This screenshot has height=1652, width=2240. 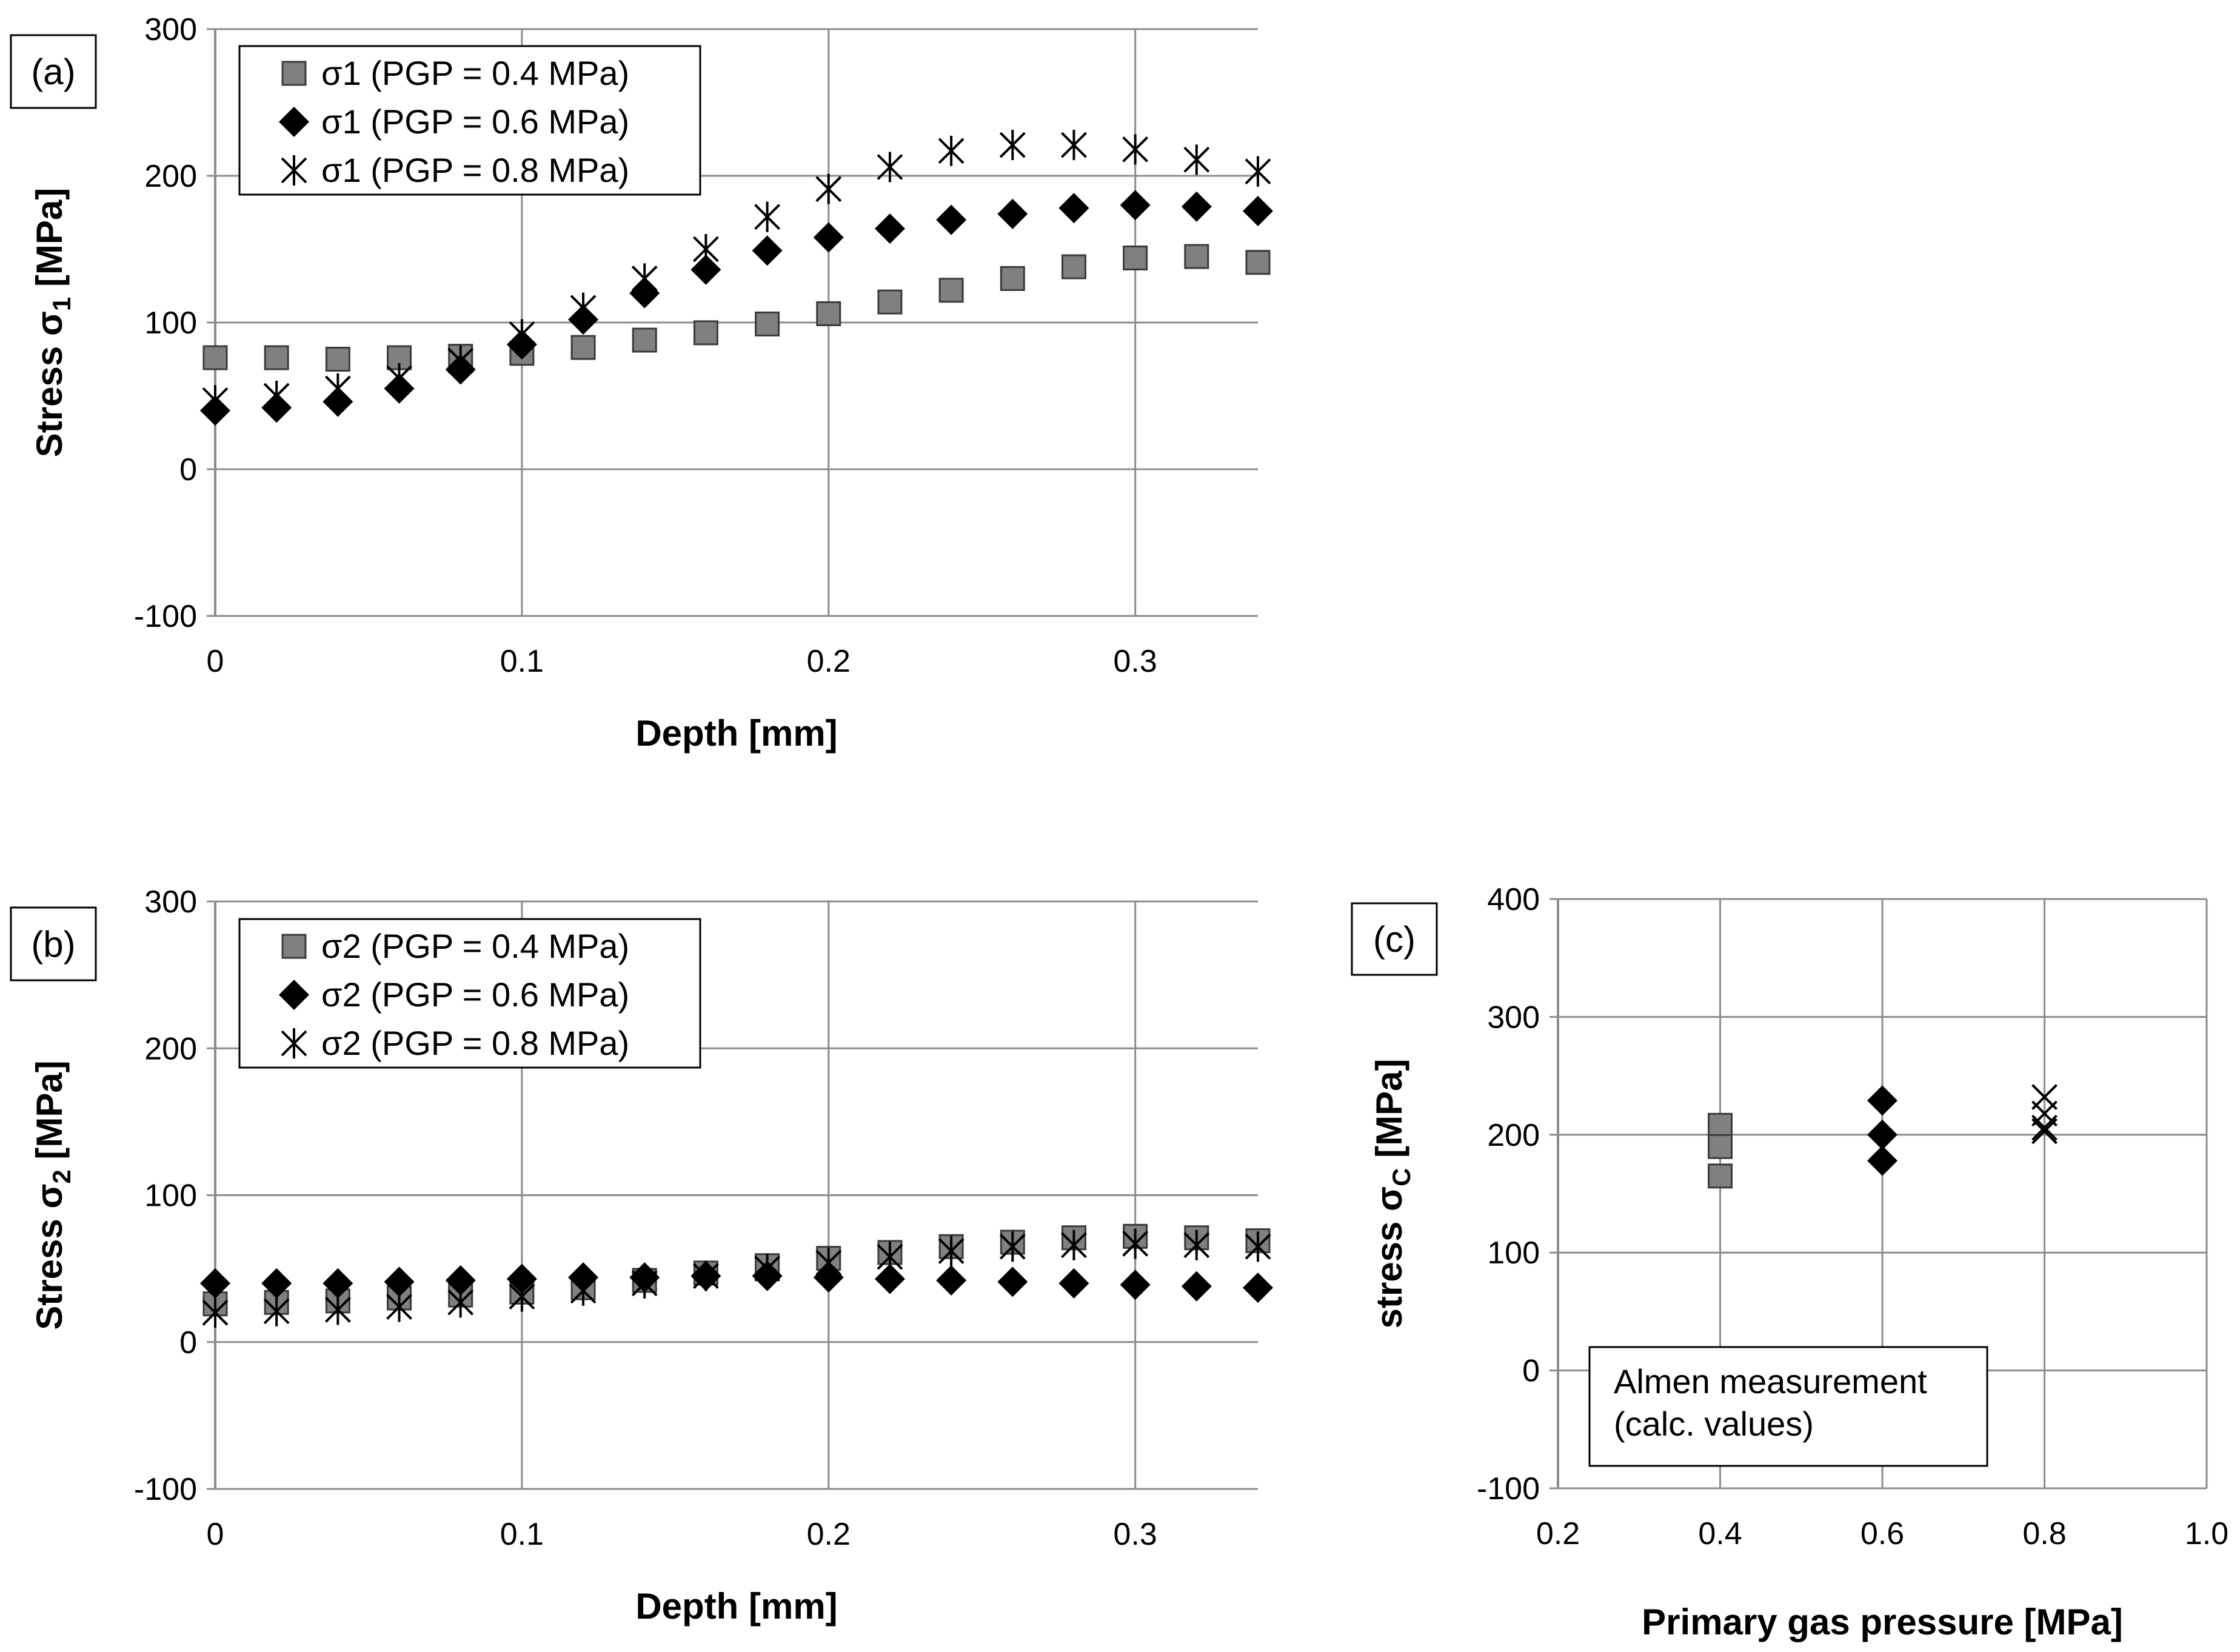 What do you see at coordinates (475, 1043) in the screenshot?
I see `legend-label: σ2 (PGP = 0.8 MPa)` at bounding box center [475, 1043].